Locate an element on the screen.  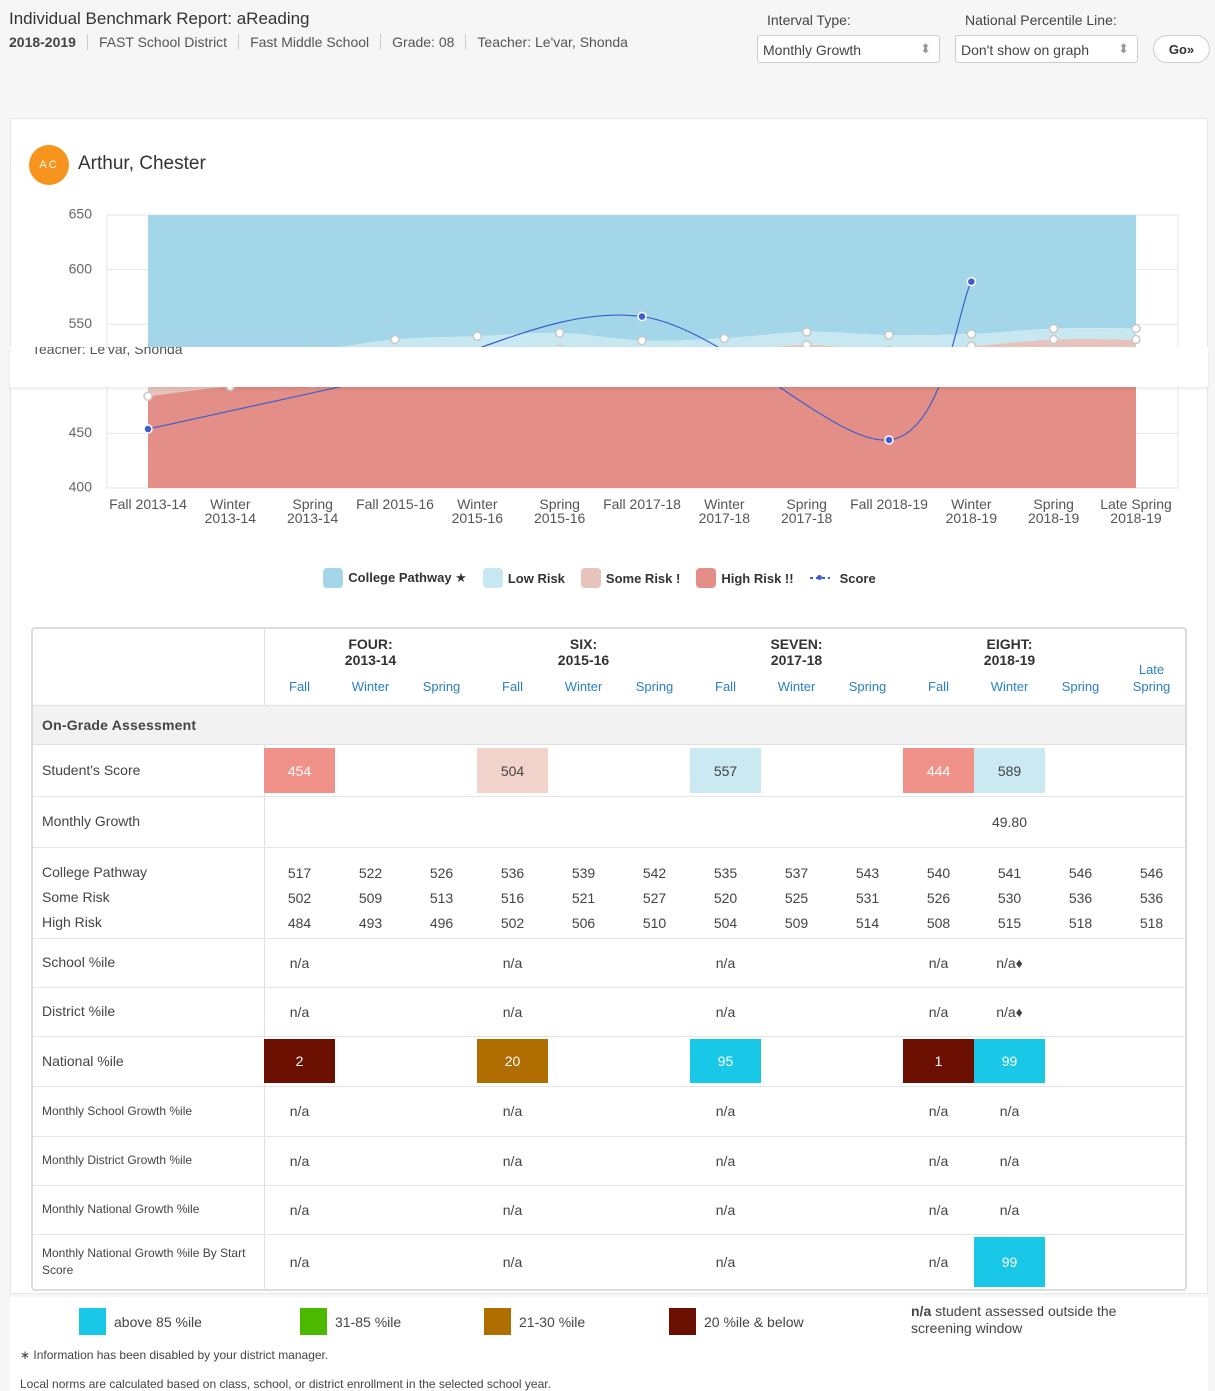
x-tick-label: Fall 2018-19 is located at coordinates (889, 504).